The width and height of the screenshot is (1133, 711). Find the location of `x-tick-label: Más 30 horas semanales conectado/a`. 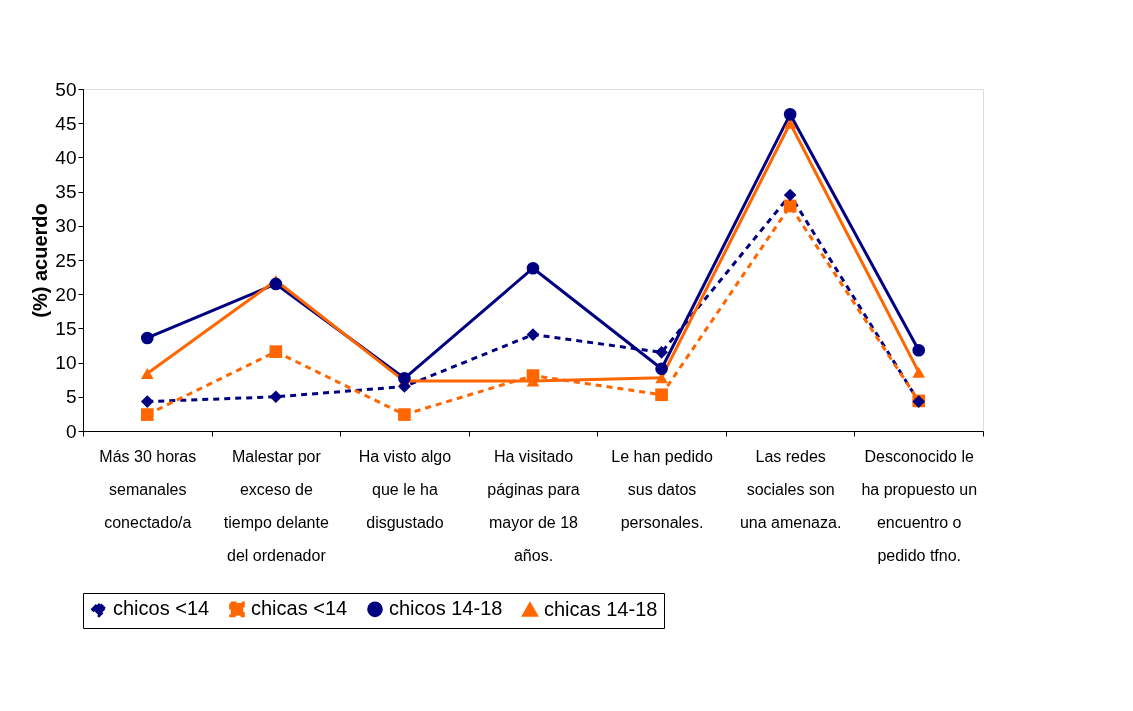

x-tick-label: Más 30 horas semanales conectado/a is located at coordinates (148, 489).